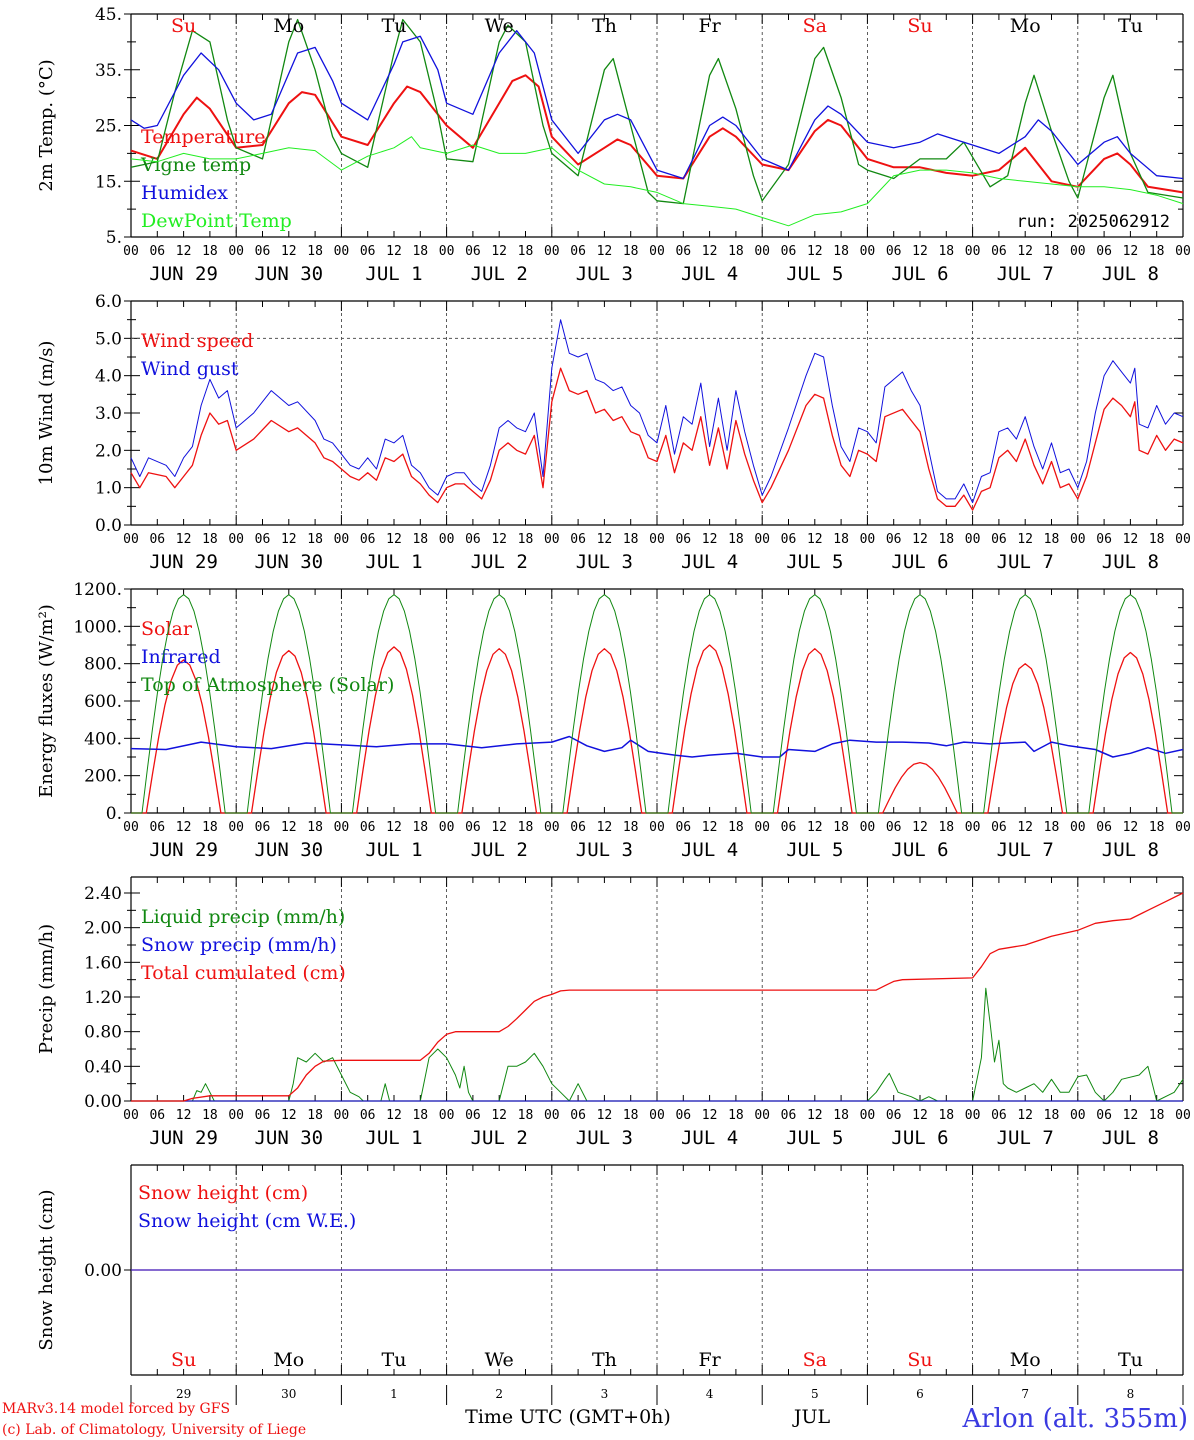 The width and height of the screenshot is (1194, 1440). Describe the element at coordinates (657, 134) in the screenshot. I see `series-temperature` at that location.